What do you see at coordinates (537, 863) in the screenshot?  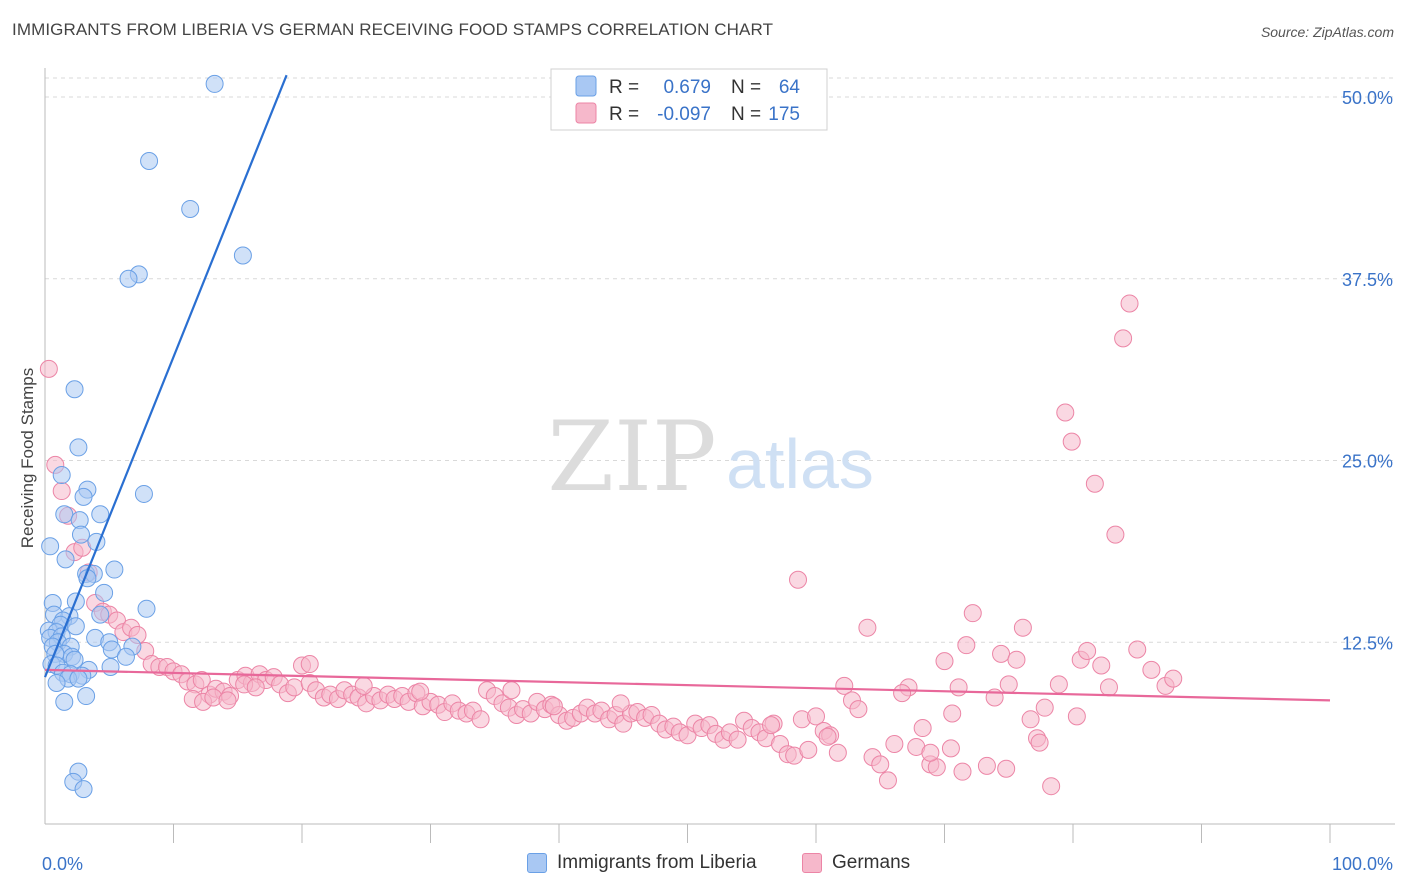 I see `bottom-legend-swatch-liberia` at bounding box center [537, 863].